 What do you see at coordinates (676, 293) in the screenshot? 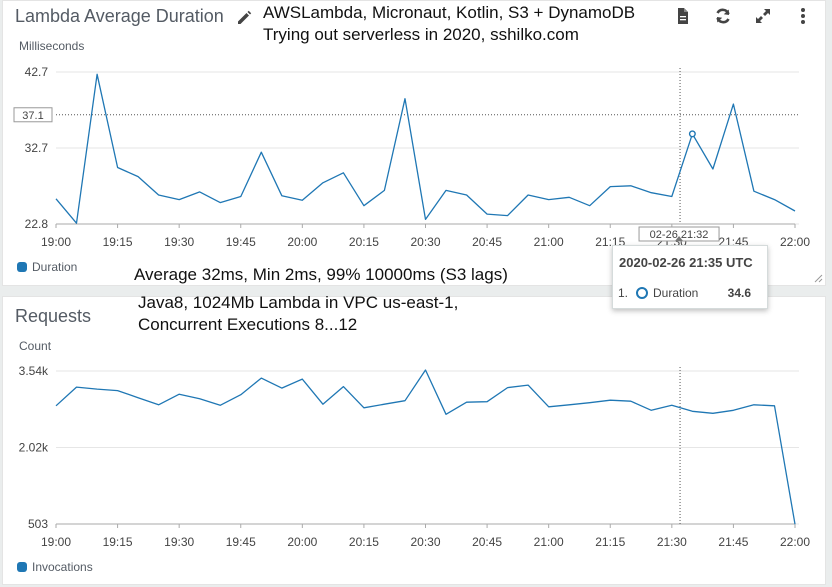
I see `tooltip-series: Duration` at bounding box center [676, 293].